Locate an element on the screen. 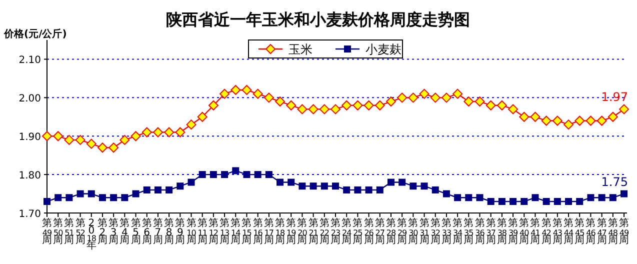  data-label: 1.75 is located at coordinates (614, 181).